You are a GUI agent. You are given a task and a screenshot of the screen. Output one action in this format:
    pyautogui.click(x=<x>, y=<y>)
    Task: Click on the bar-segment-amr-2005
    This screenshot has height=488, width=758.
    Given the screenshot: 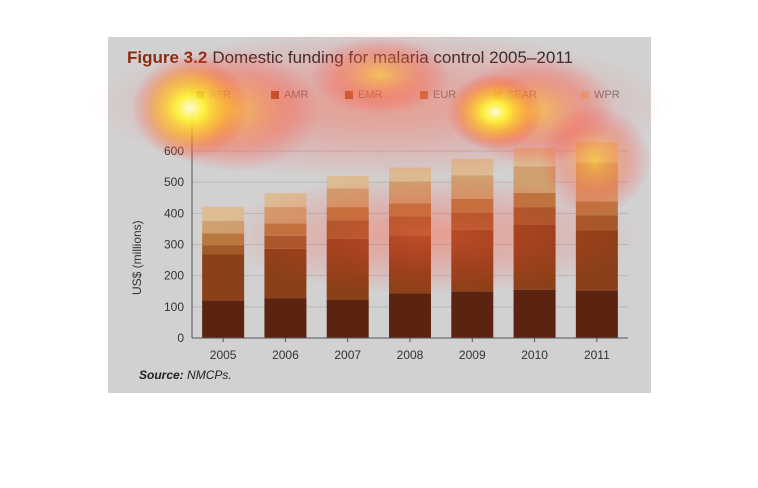 What is the action you would take?
    pyautogui.click(x=223, y=277)
    